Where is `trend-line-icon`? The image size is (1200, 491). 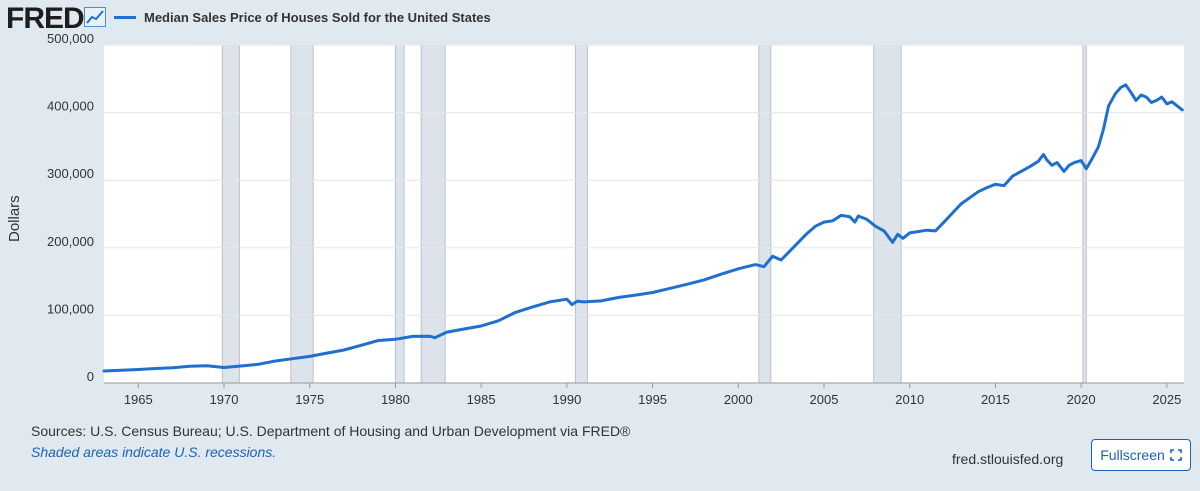 trend-line-icon is located at coordinates (95, 17).